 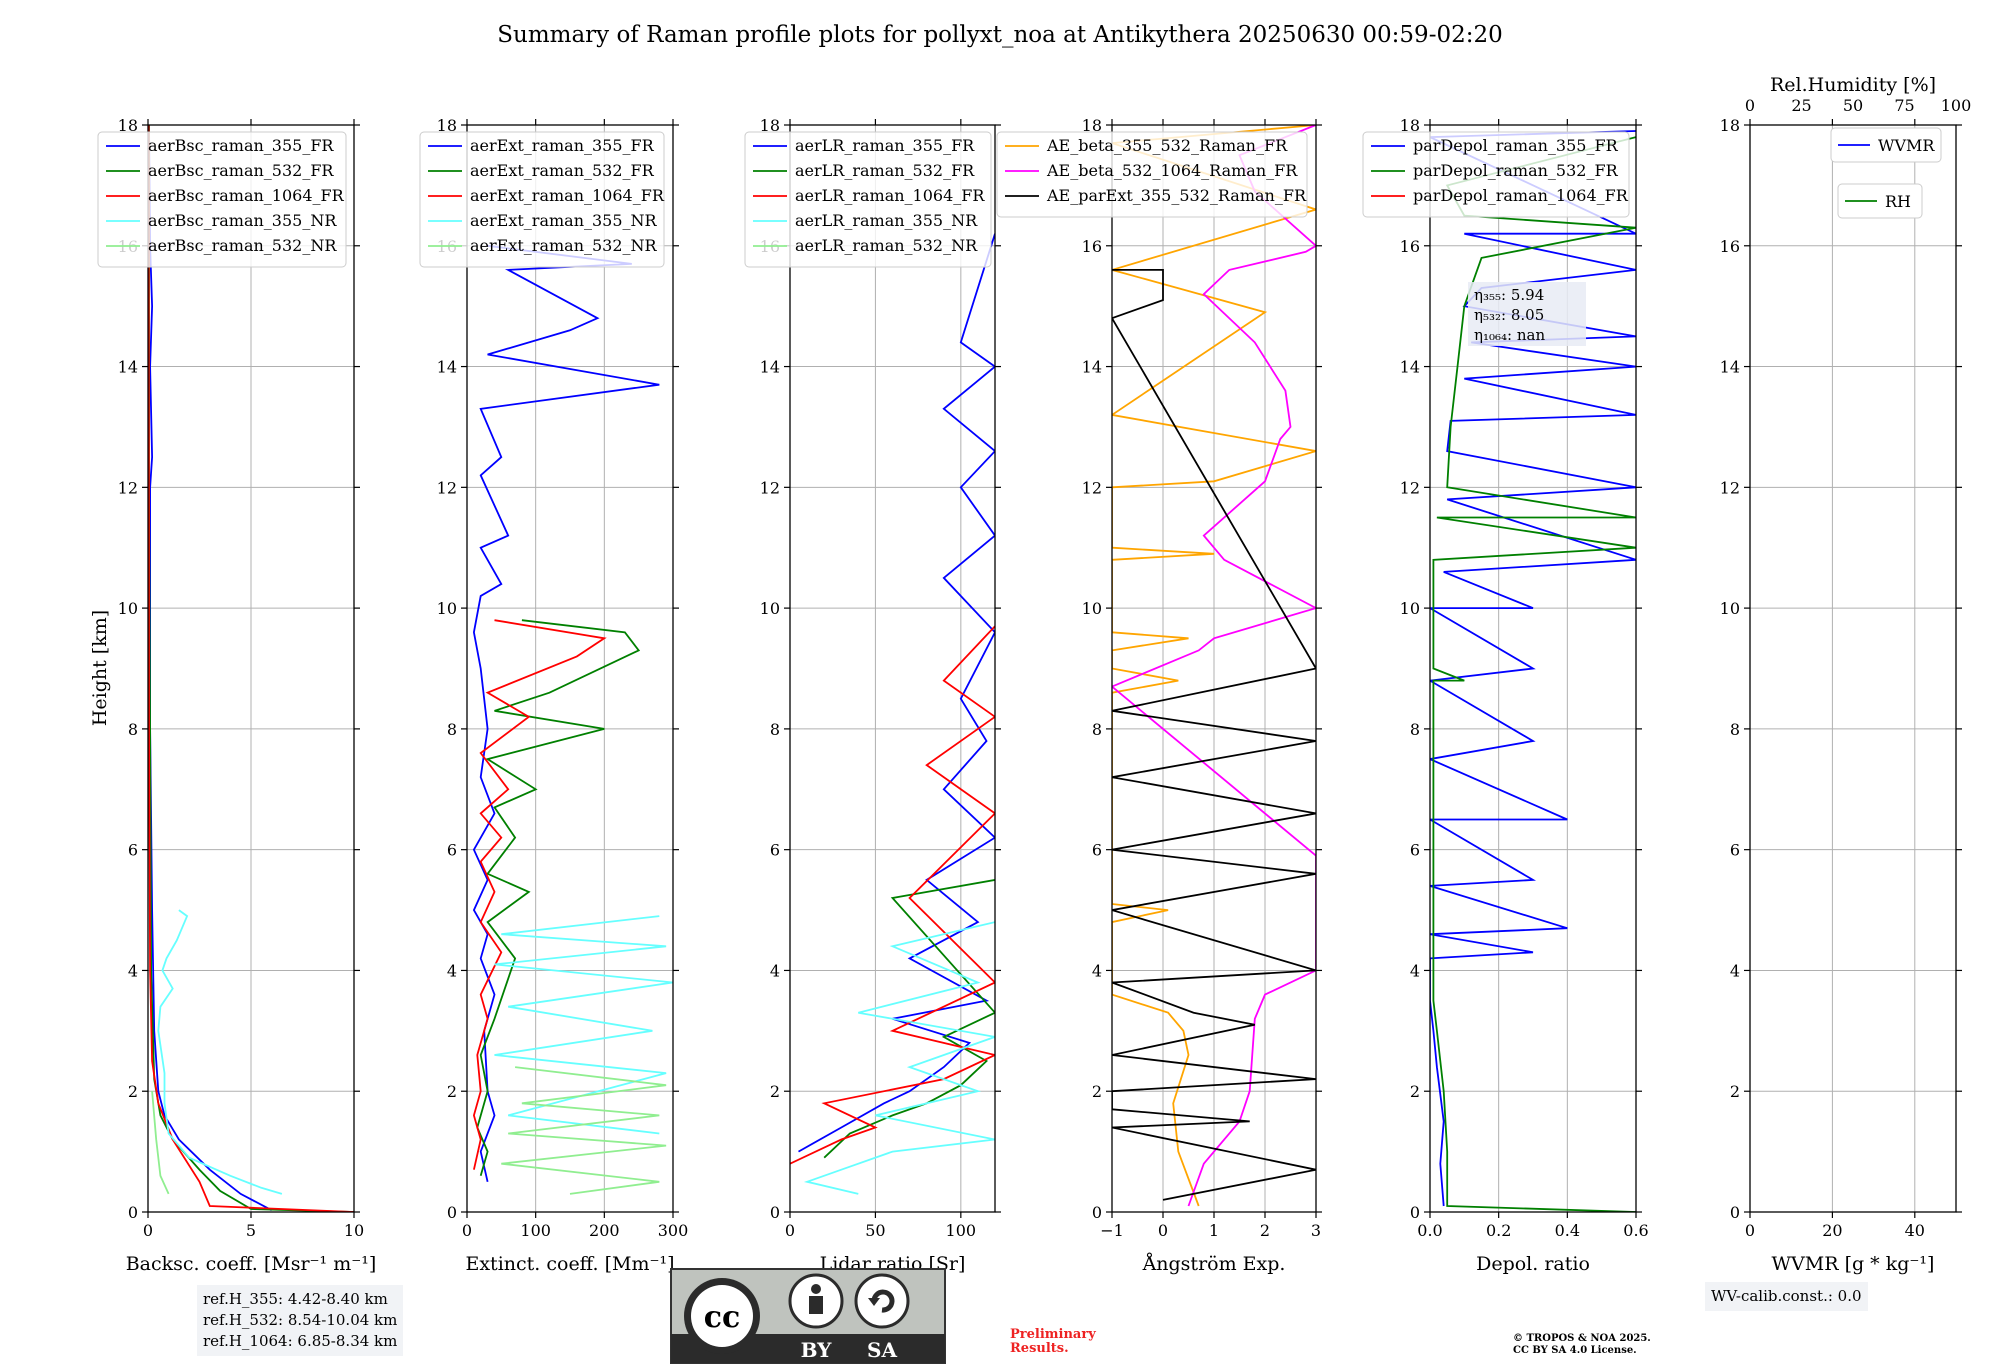 I want to click on series-line-AE_beta_355_532_Raman_FR, so click(x=1214, y=666).